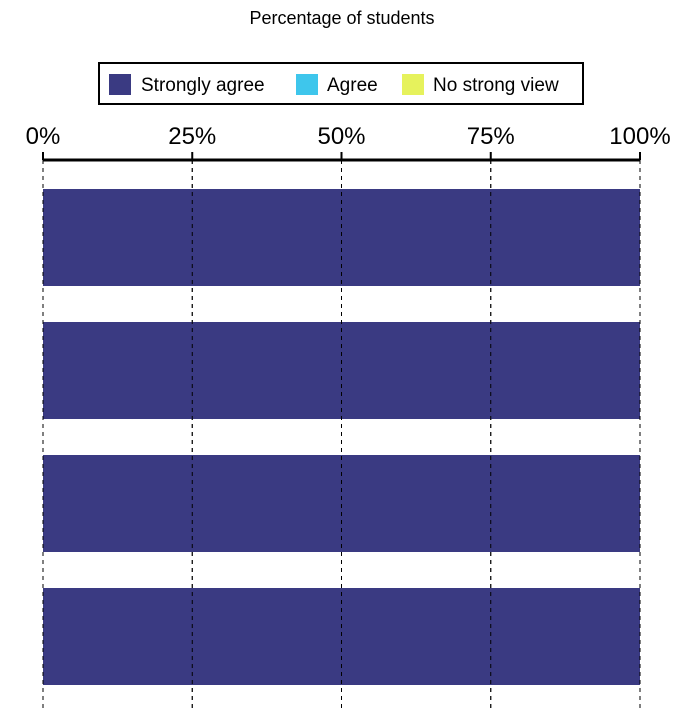  What do you see at coordinates (203, 85) in the screenshot?
I see `legend-label-strongly-agree: Strongly agree` at bounding box center [203, 85].